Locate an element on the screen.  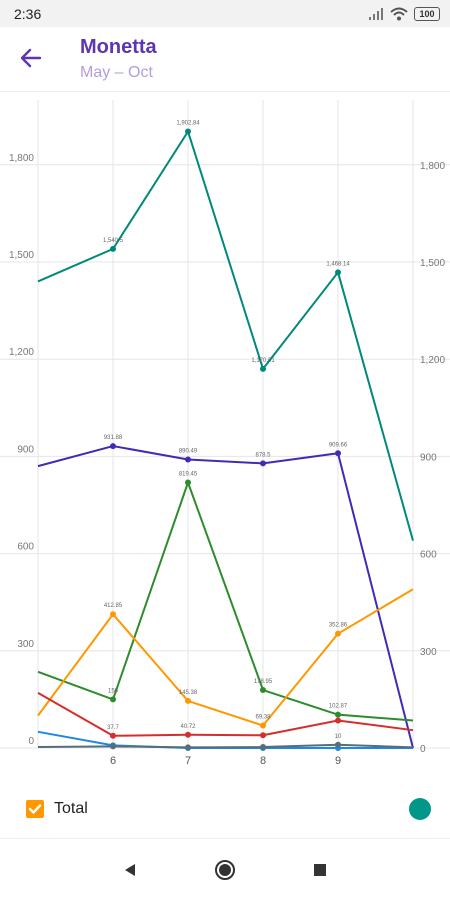
y-tick-label-left: 300 is located at coordinates (25, 644).